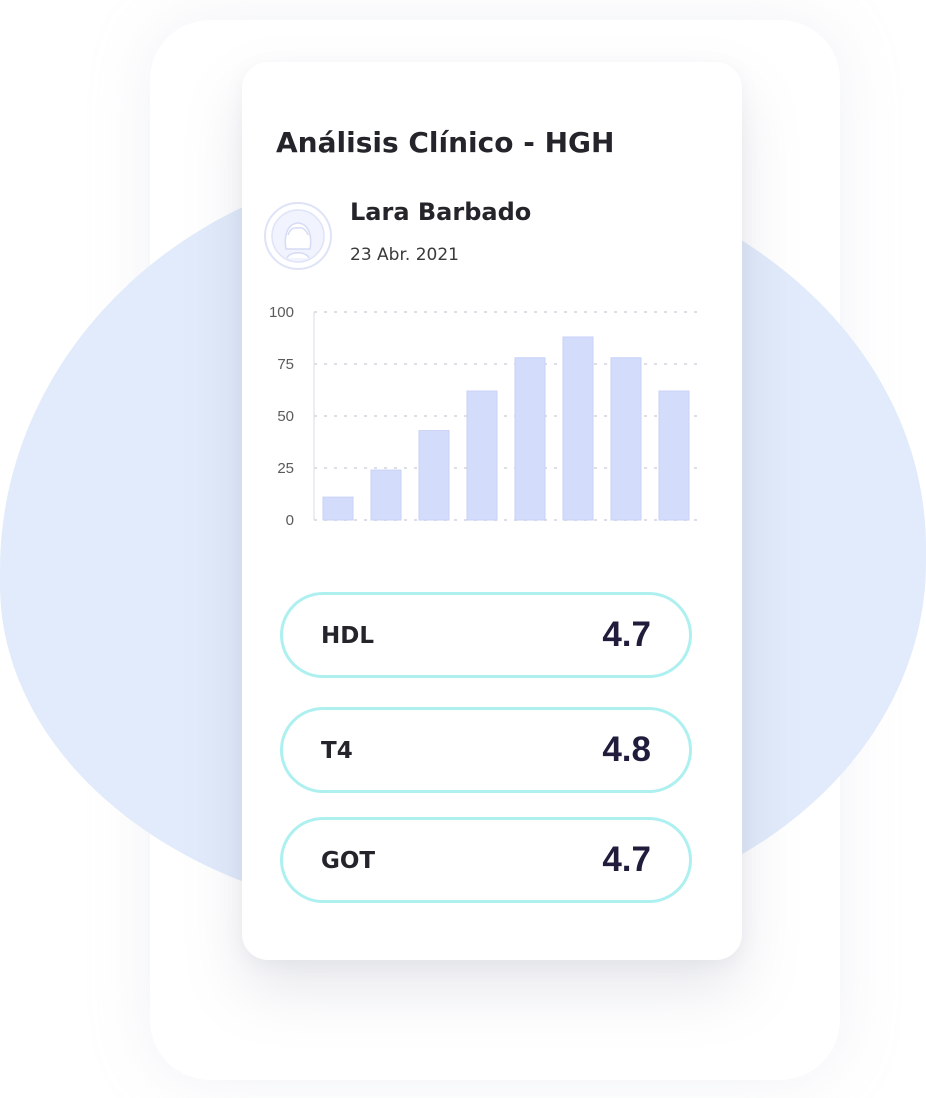  I want to click on y-tick-label: 75, so click(285, 364).